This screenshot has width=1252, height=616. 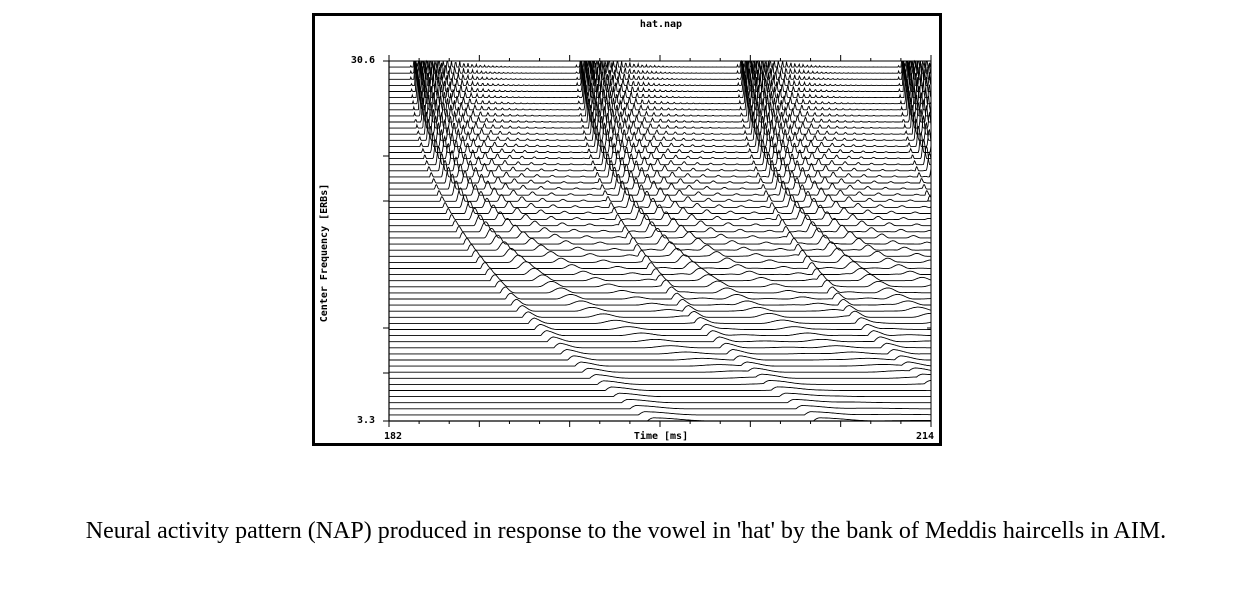 I want to click on chart-title: hat.nap, so click(x=661, y=24).